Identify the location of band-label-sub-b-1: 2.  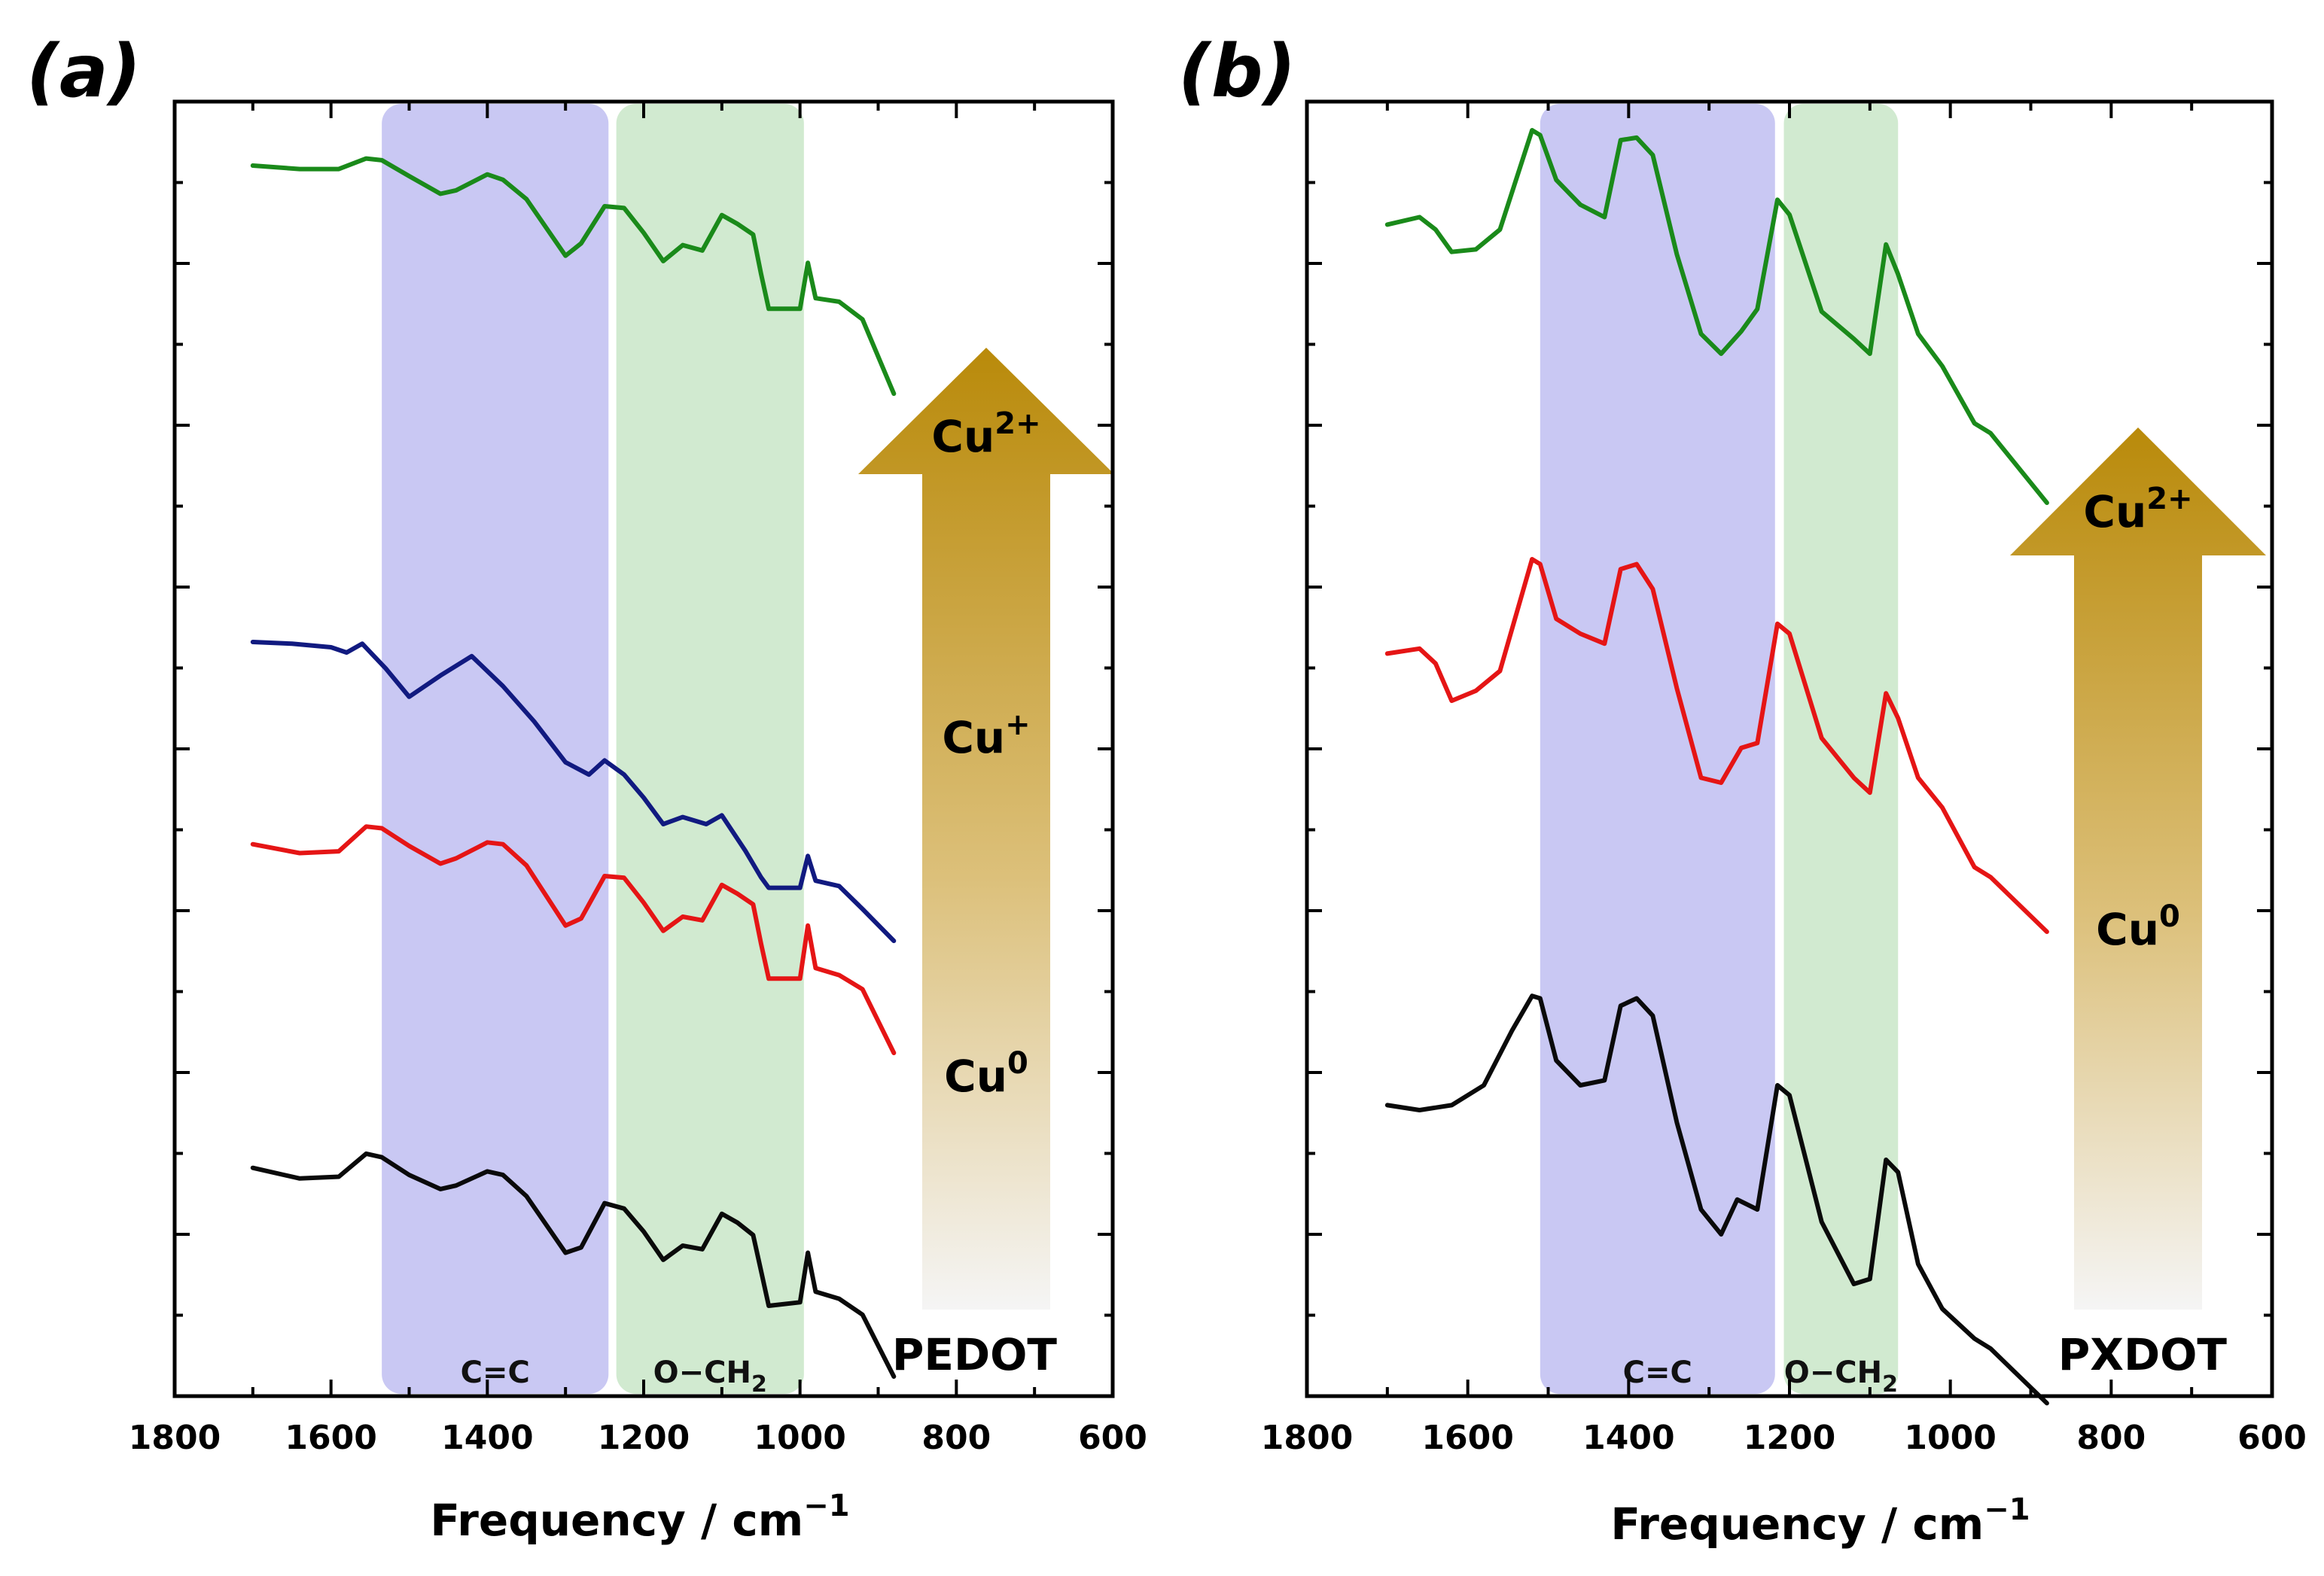
(1890, 1384).